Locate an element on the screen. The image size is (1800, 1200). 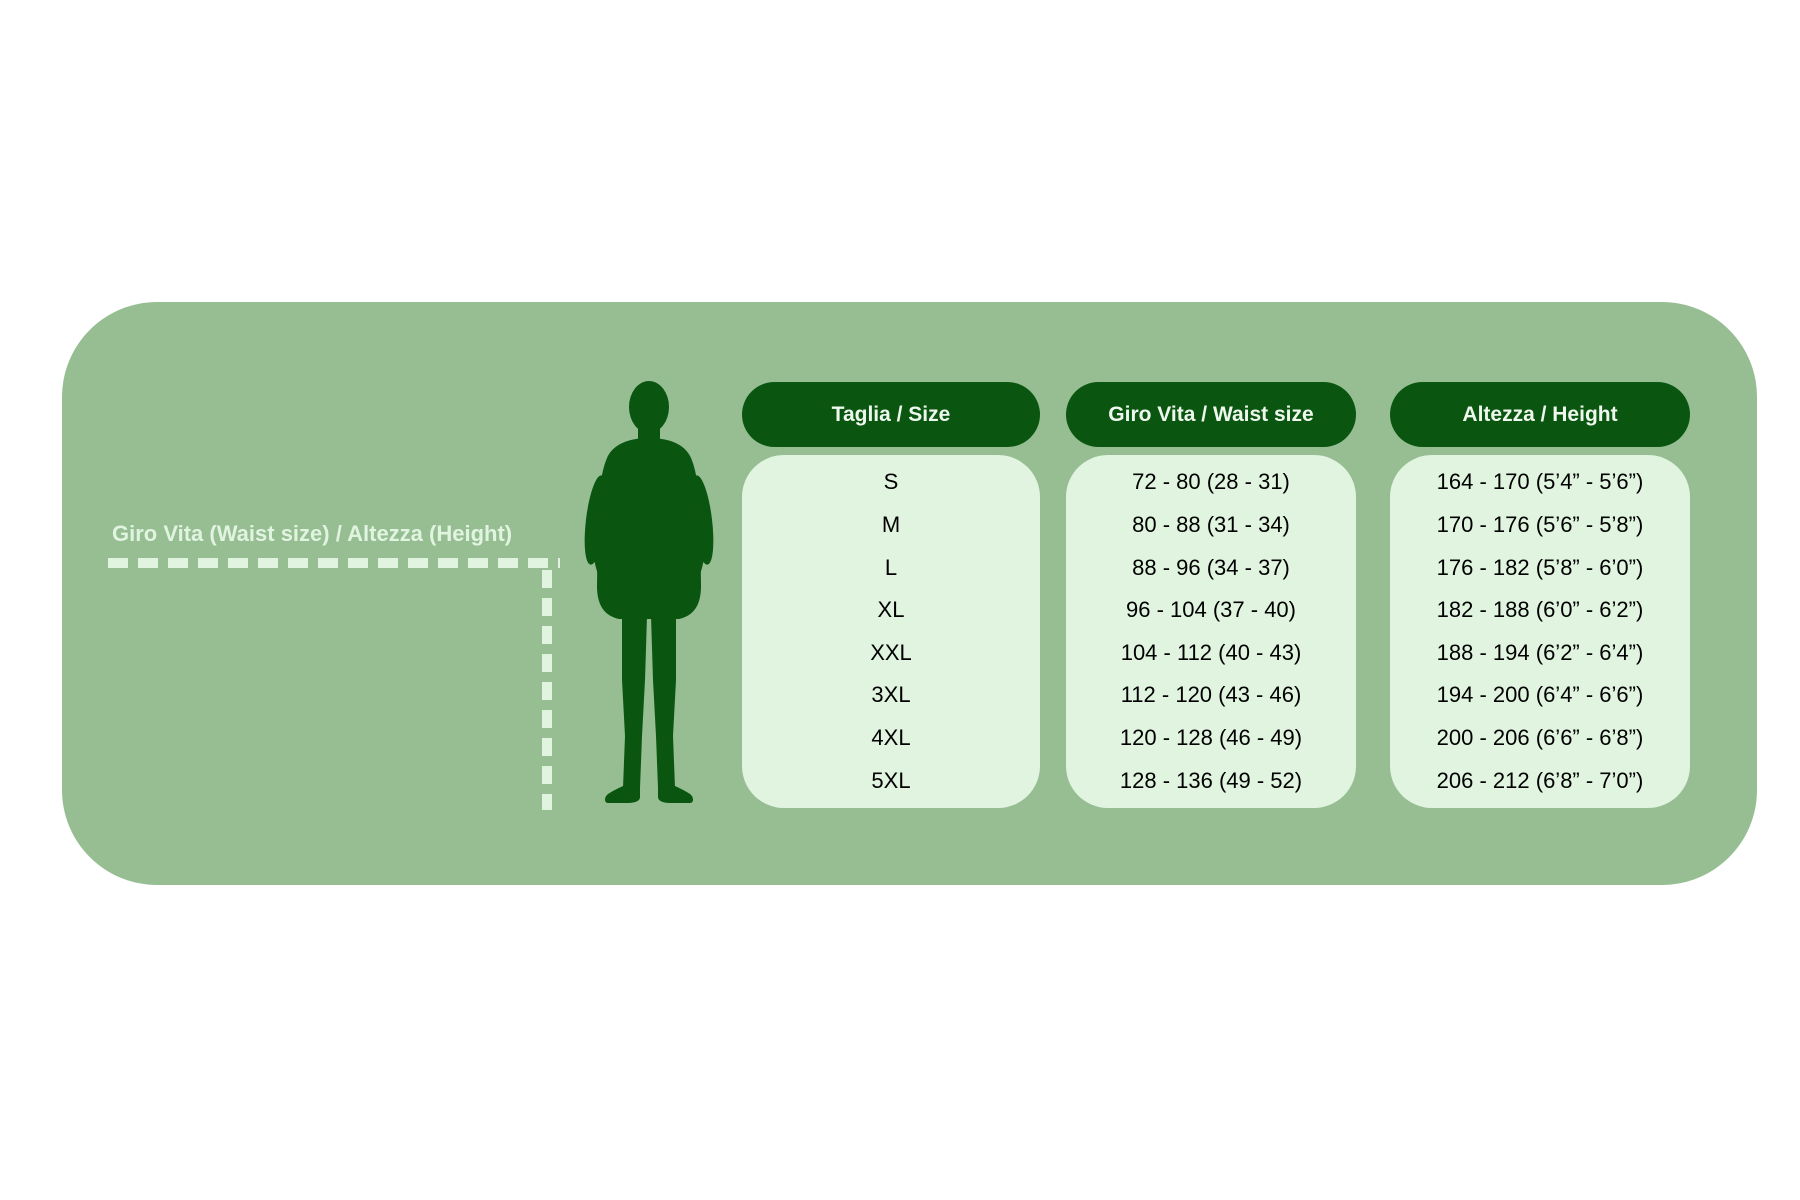
table-cell: 170 - 176 (5’6” - 5’8”) is located at coordinates (1540, 524).